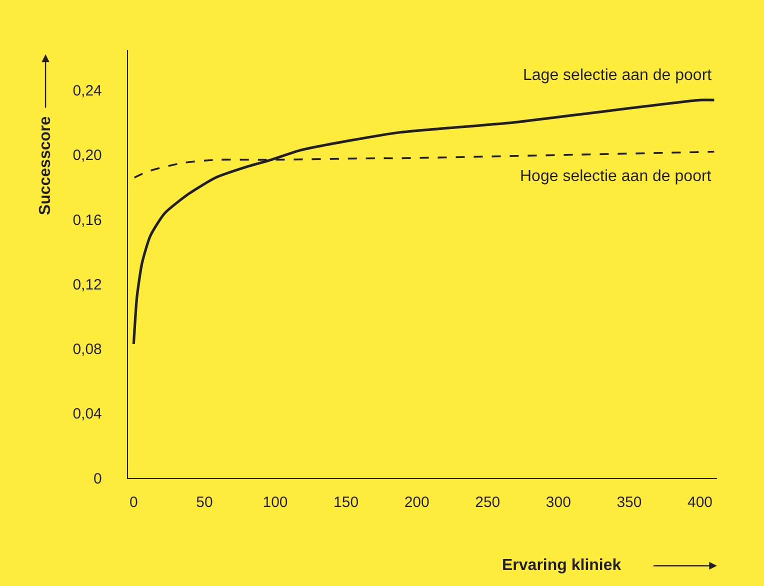  I want to click on x-tick-label: 400, so click(700, 503).